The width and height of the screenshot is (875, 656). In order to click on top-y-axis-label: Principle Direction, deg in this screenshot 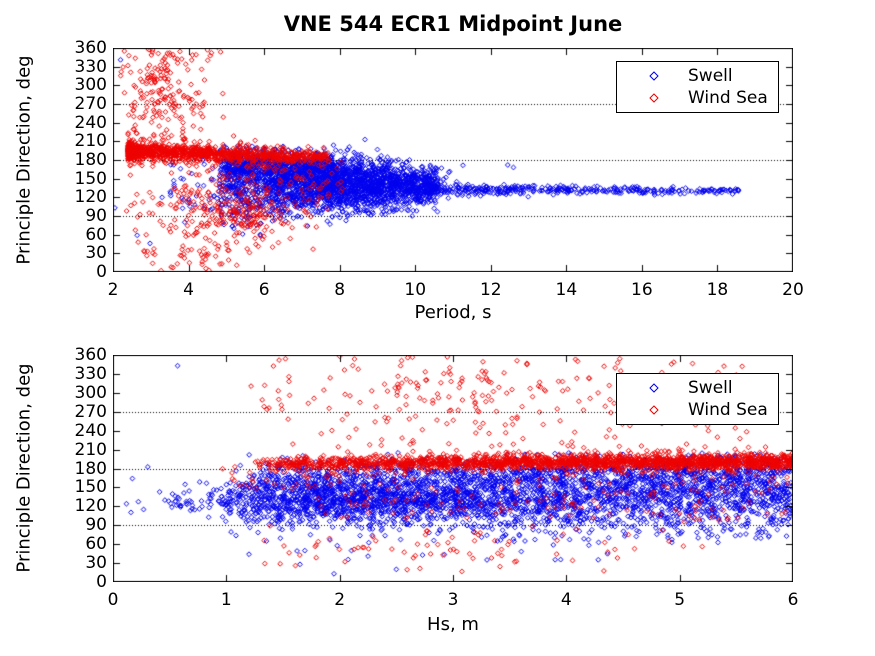, I will do `click(24, 160)`.